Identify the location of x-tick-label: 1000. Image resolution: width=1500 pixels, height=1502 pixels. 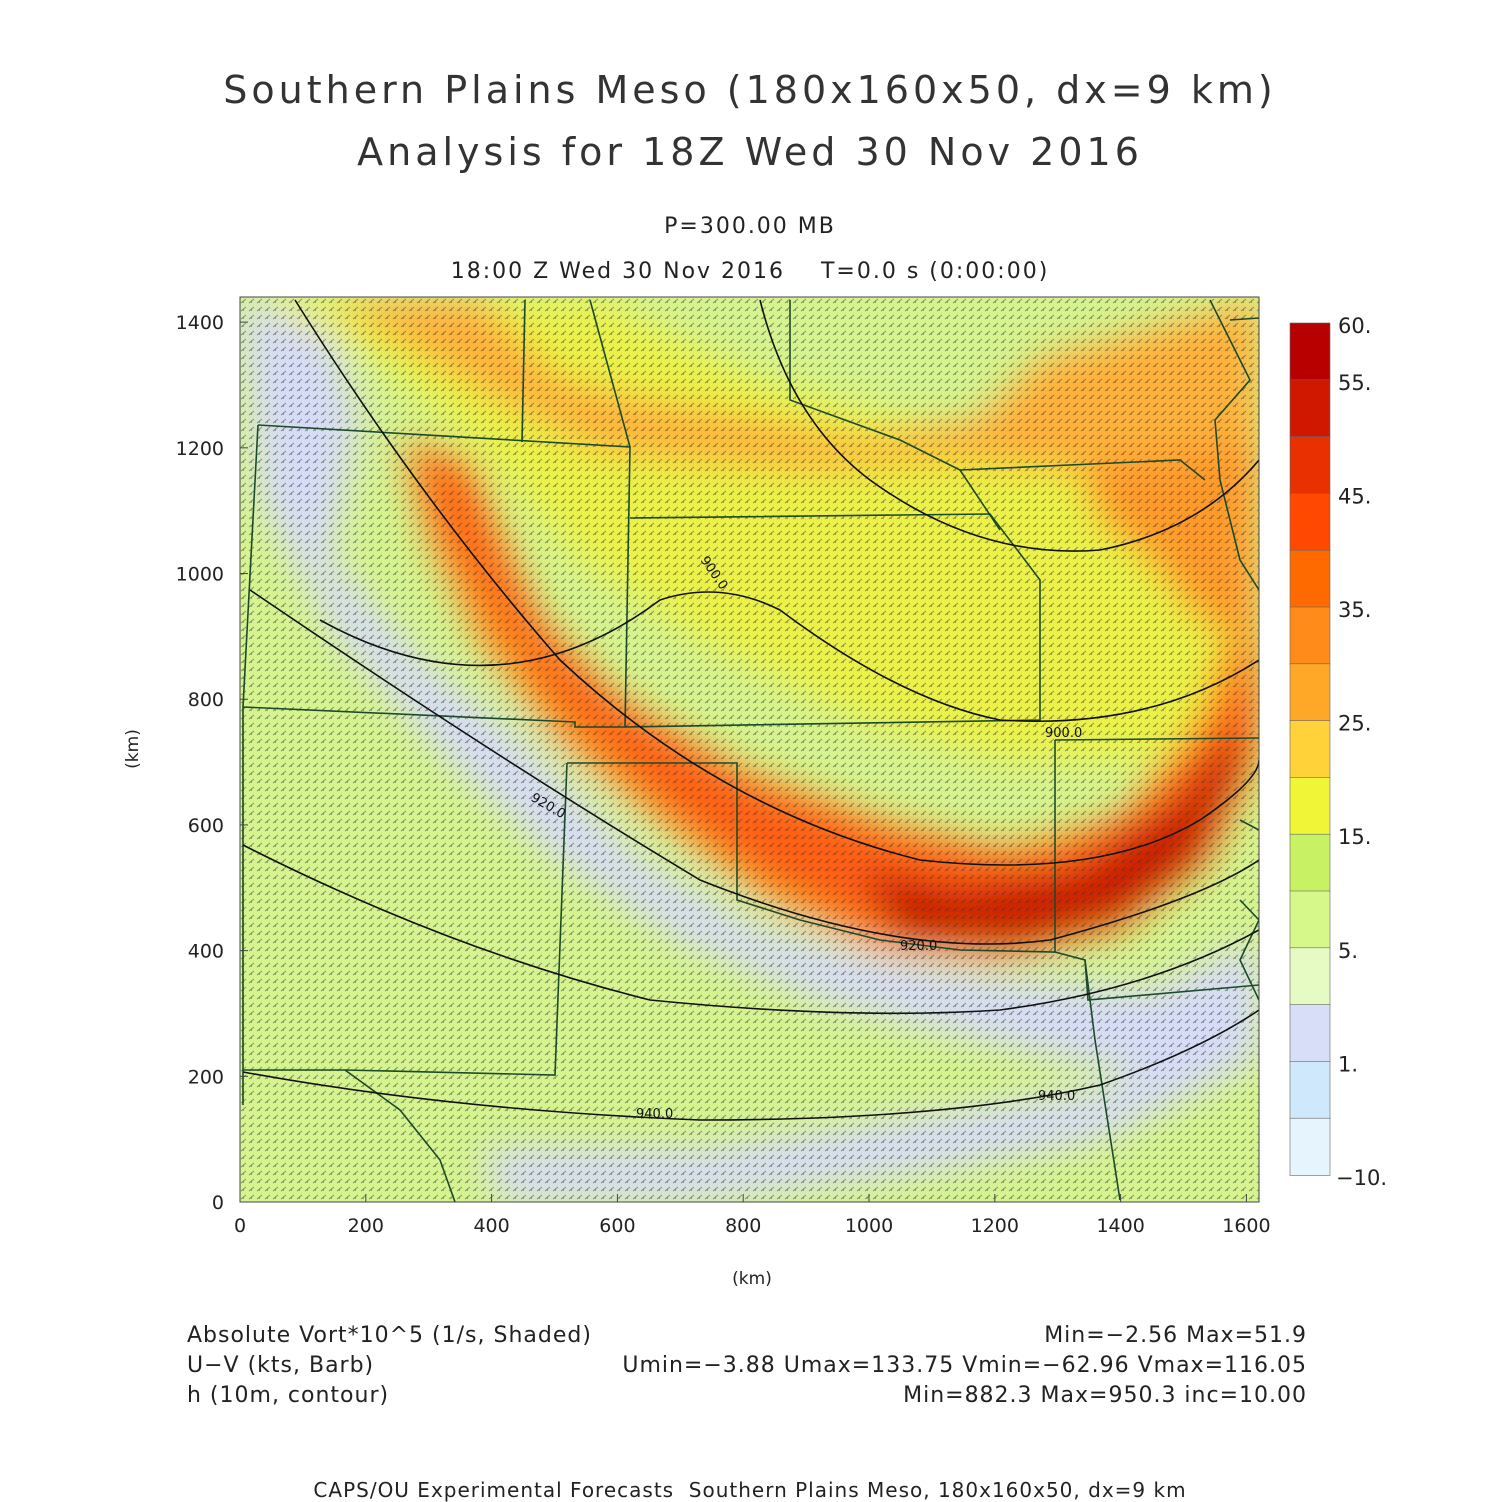
(869, 1226).